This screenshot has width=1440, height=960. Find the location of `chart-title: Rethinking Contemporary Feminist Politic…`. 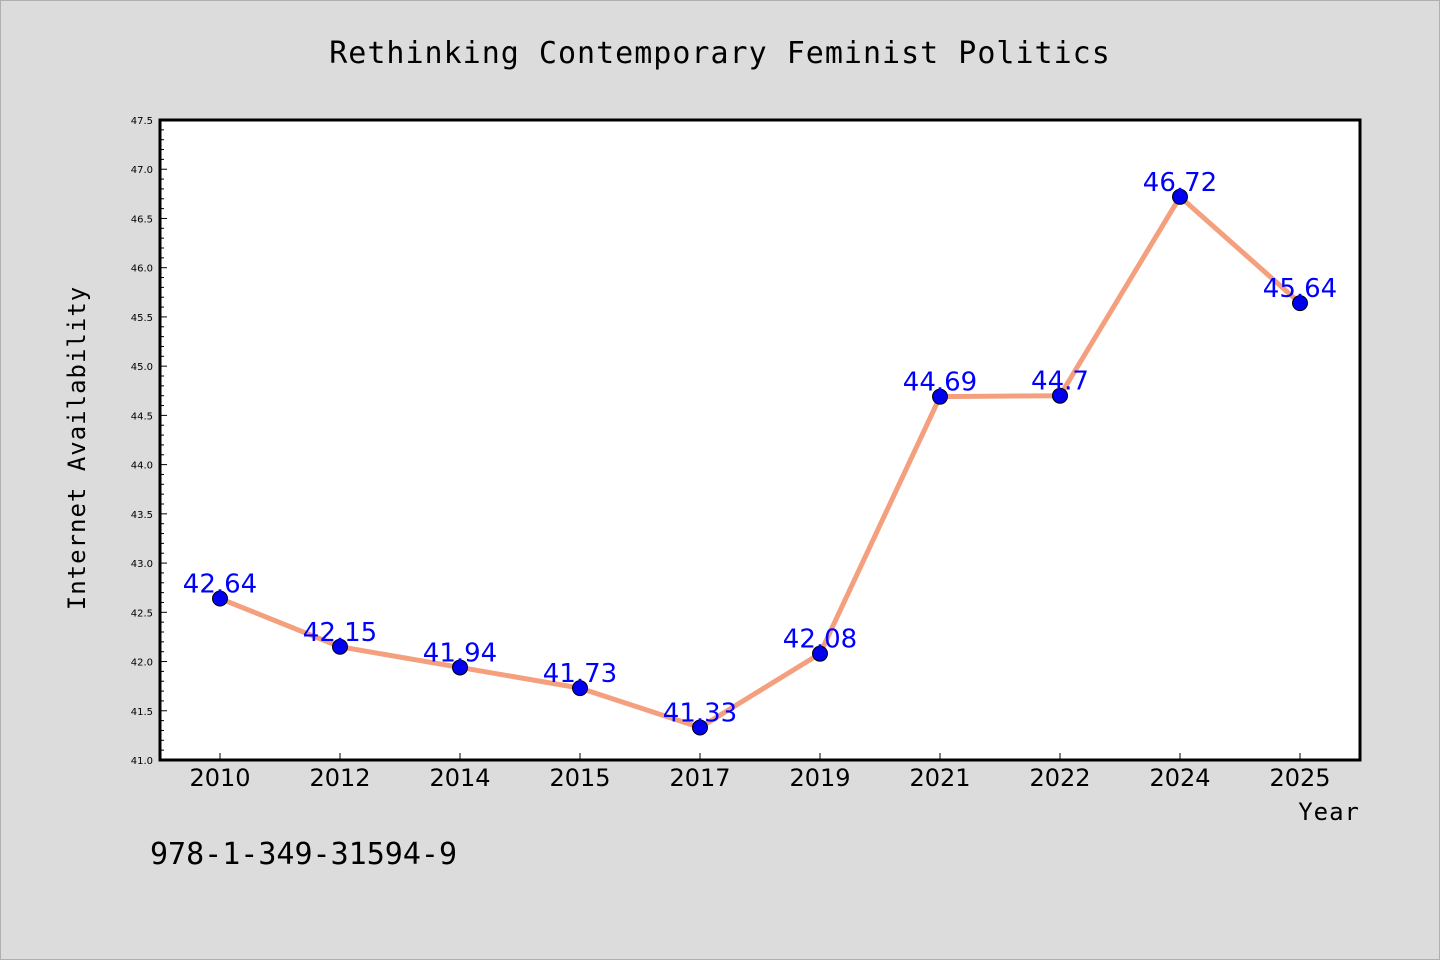

chart-title: Rethinking Contemporary Feminist Politic… is located at coordinates (720, 53).